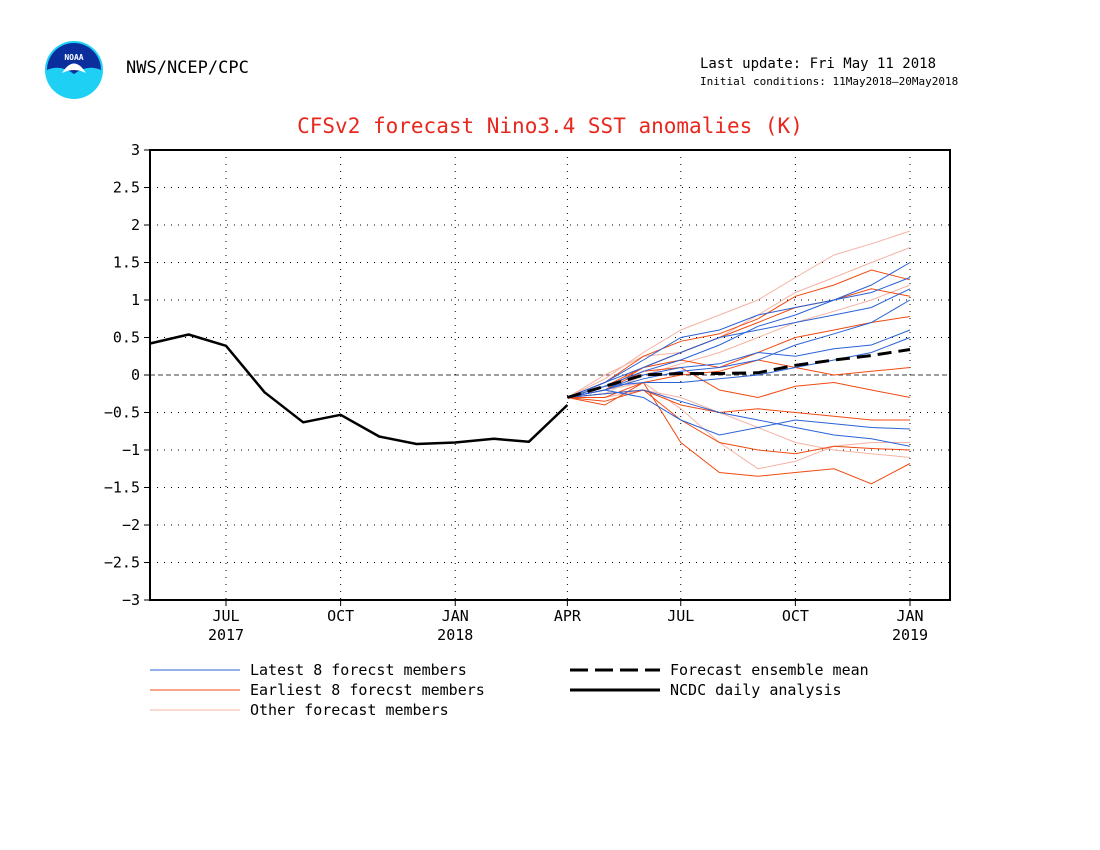 This screenshot has width=1100, height=850. What do you see at coordinates (367, 690) in the screenshot?
I see `legend-label-earliest: Earliest 8 forecst members` at bounding box center [367, 690].